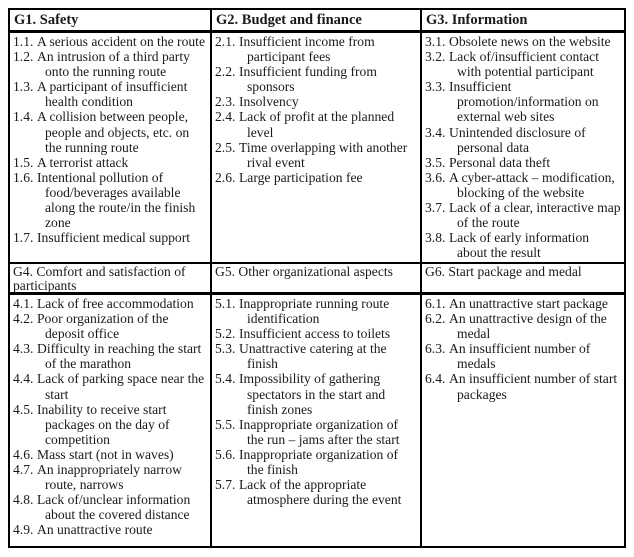 The image size is (634, 557). Describe the element at coordinates (23, 409) in the screenshot. I see `risk-item-number: 4.5.` at that location.